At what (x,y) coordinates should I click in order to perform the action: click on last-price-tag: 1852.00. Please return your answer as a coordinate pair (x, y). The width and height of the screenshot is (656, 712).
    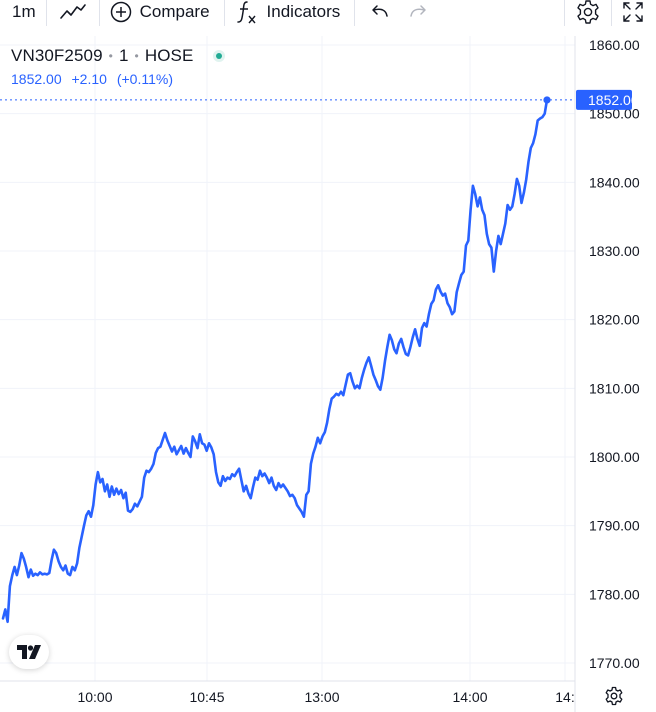
    Looking at the image, I should click on (607, 99).